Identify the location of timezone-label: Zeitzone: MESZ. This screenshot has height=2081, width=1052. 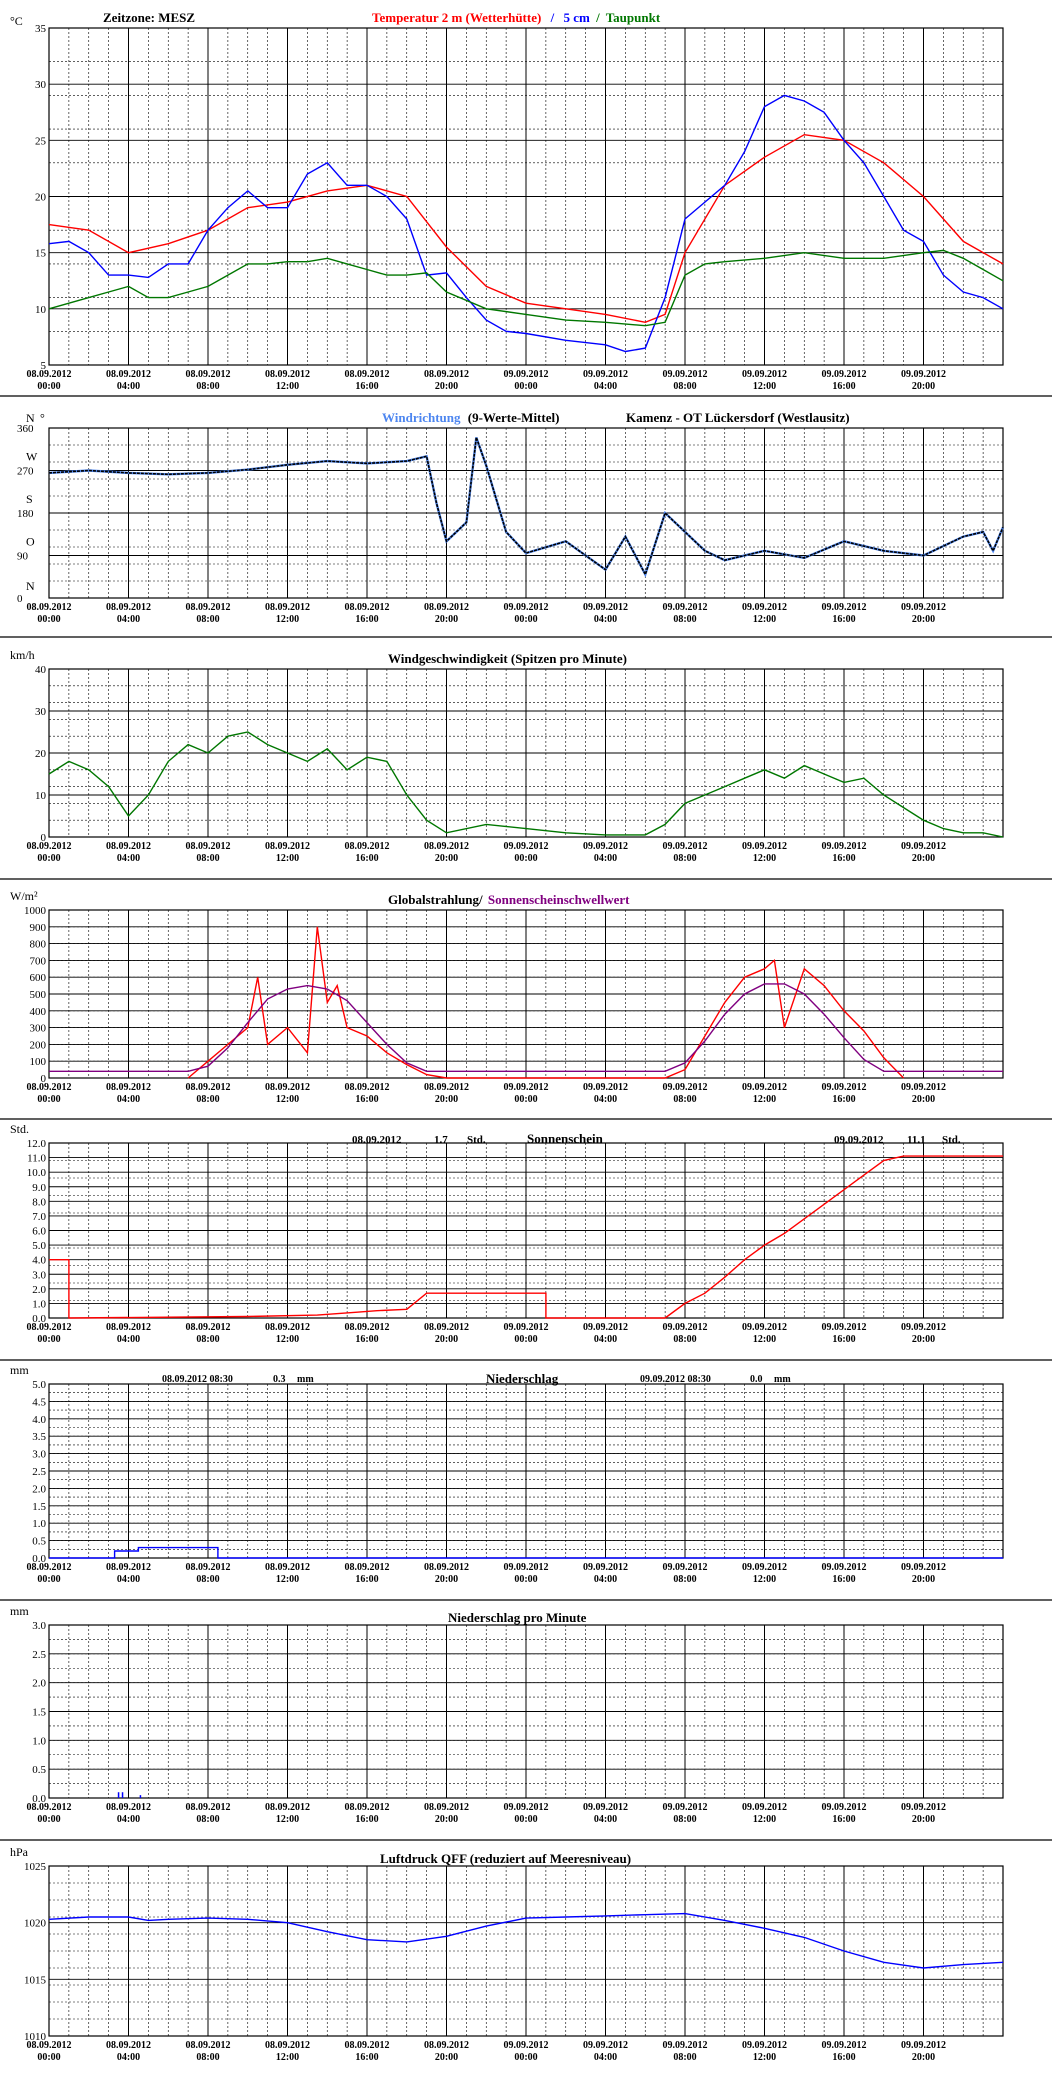
(149, 17).